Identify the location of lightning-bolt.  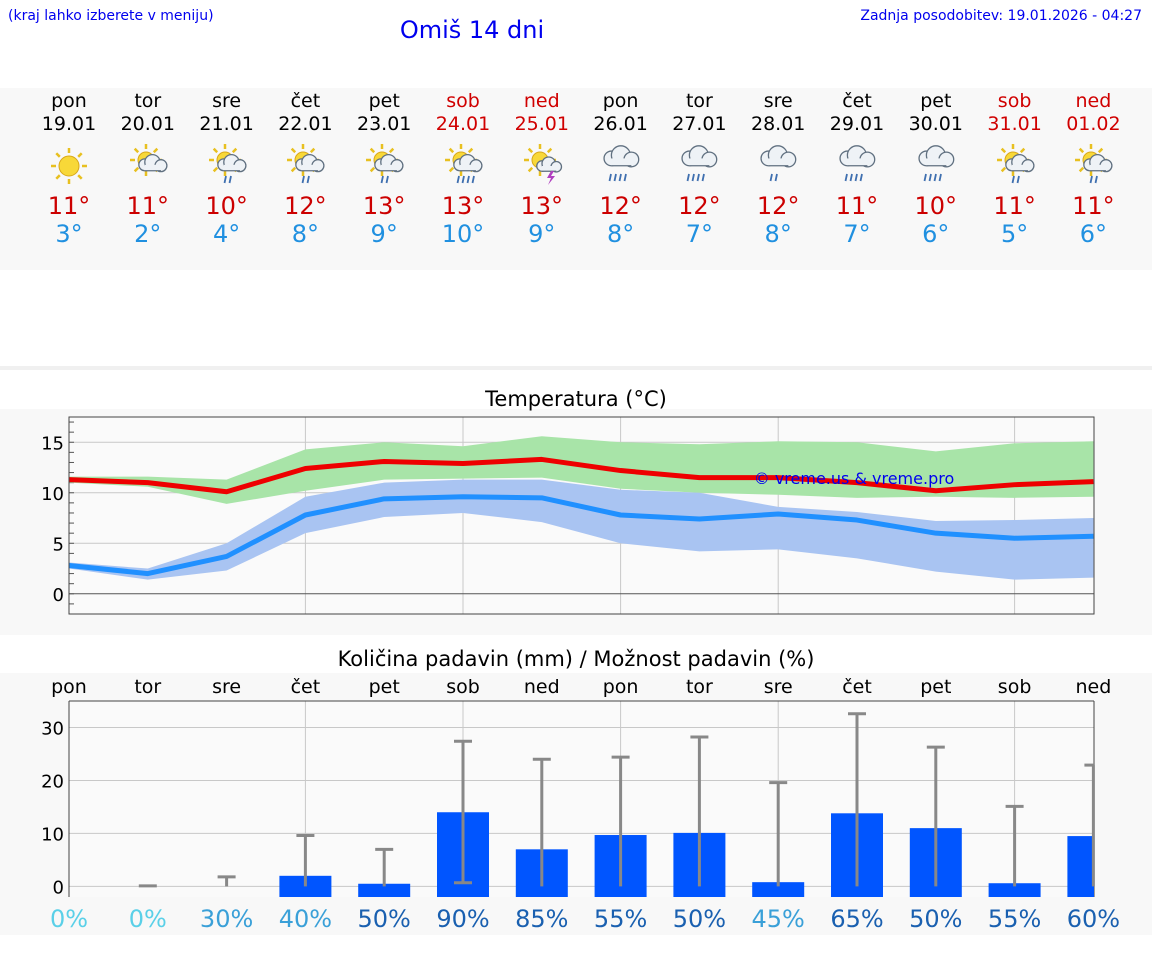
(550, 178).